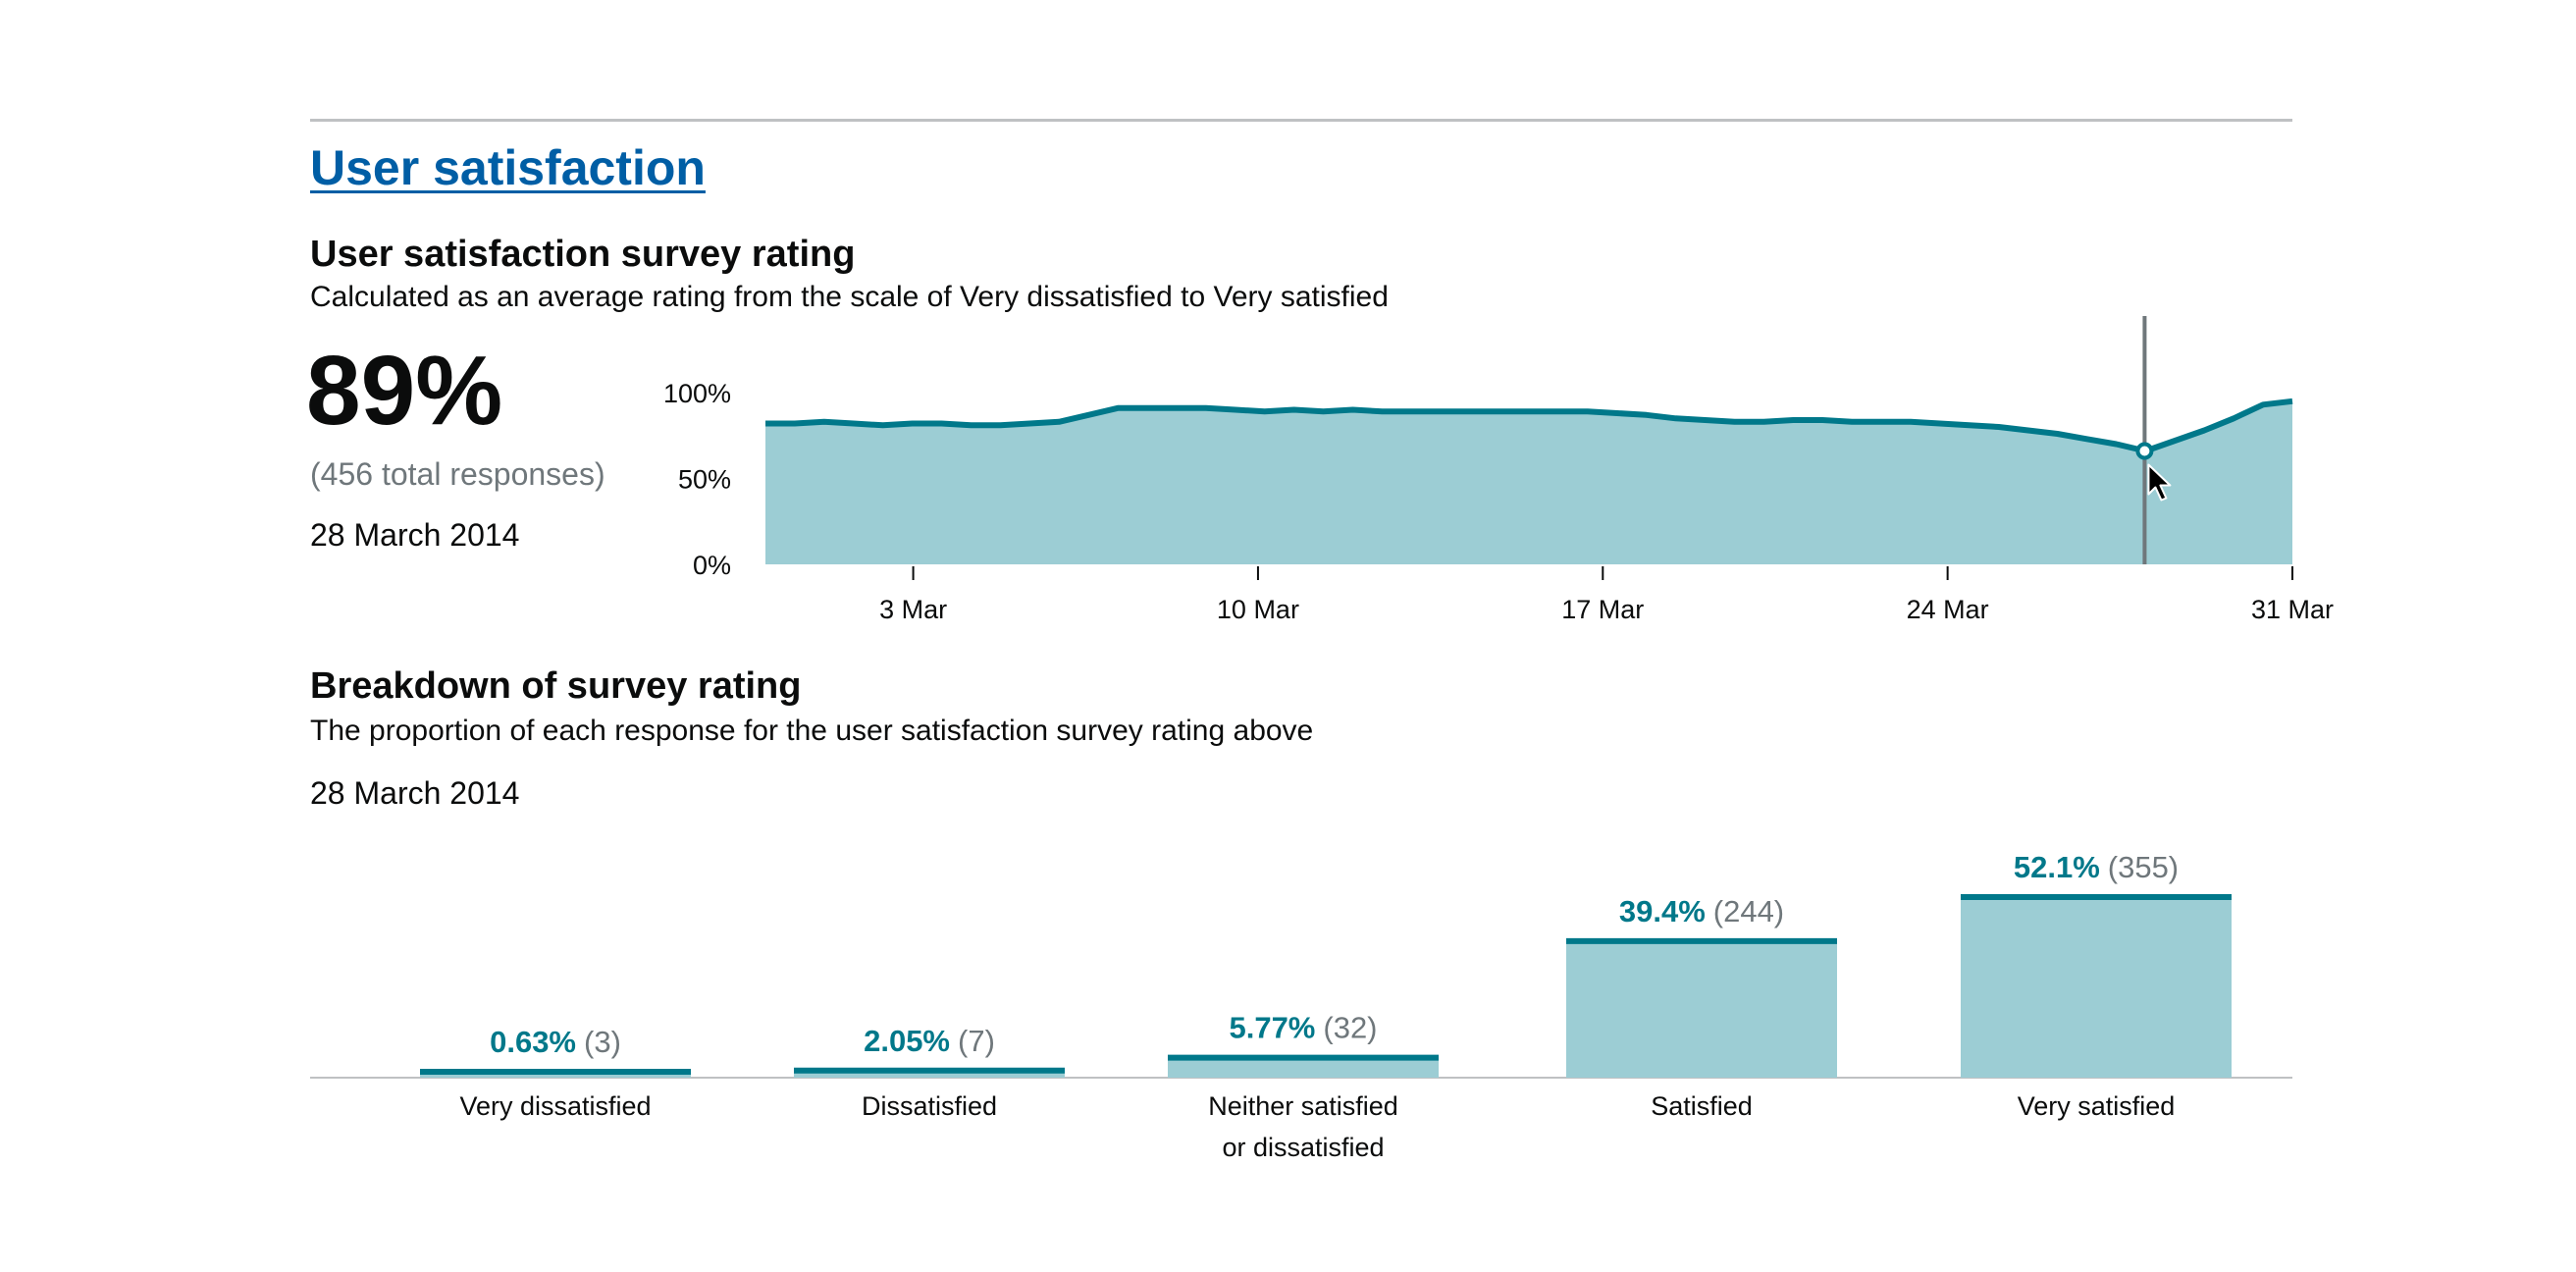 The width and height of the screenshot is (2576, 1272). I want to click on series-line, so click(1529, 426).